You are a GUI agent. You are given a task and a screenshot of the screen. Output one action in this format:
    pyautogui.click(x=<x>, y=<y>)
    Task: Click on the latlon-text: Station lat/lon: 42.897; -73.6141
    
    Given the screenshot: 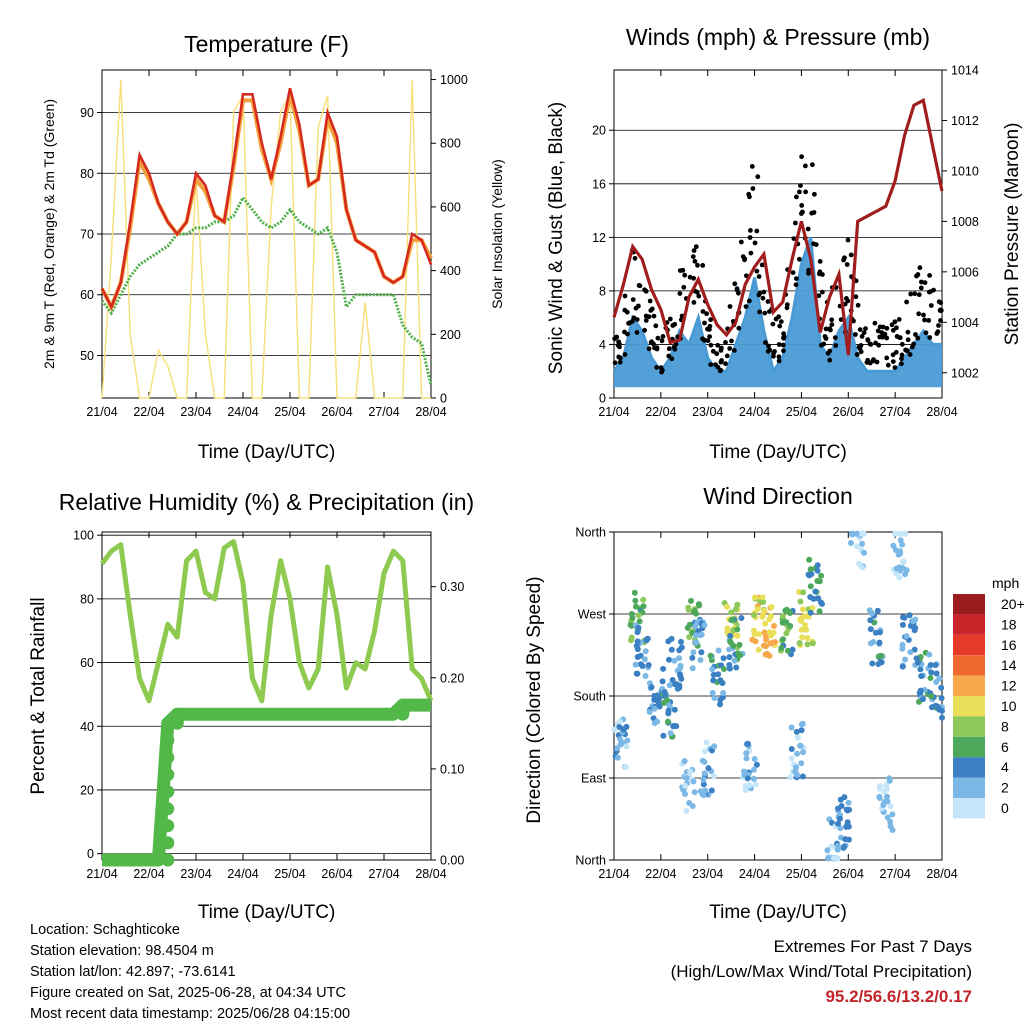 What is the action you would take?
    pyautogui.click(x=133, y=972)
    